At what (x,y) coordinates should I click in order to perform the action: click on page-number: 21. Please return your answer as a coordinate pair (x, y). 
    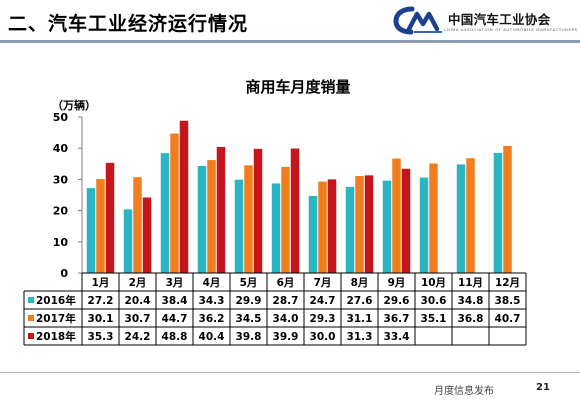
    Looking at the image, I should click on (543, 387).